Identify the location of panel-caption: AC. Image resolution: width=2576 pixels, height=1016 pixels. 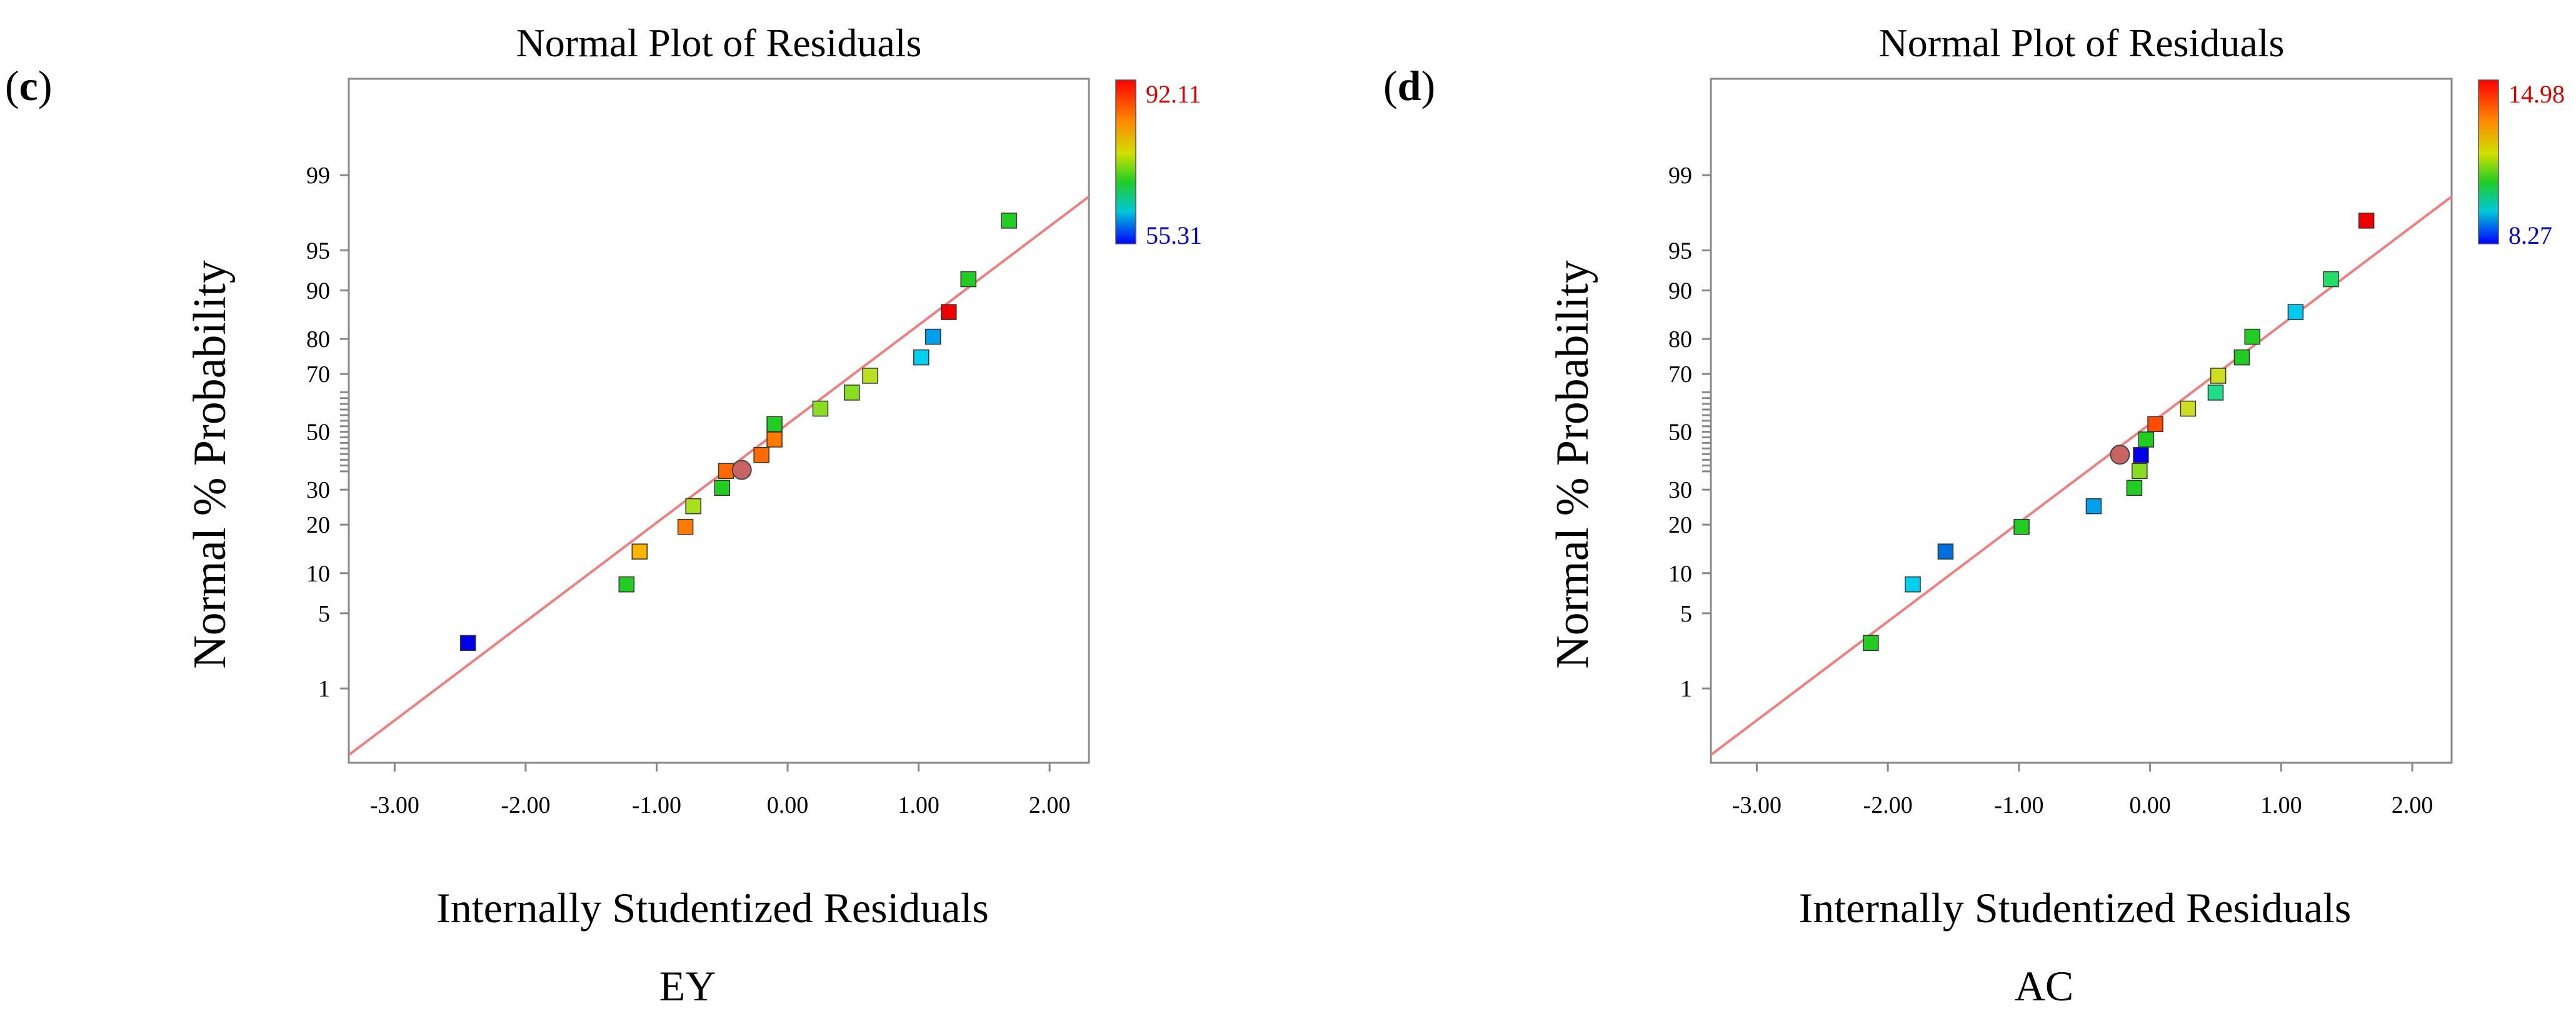
(2044, 986).